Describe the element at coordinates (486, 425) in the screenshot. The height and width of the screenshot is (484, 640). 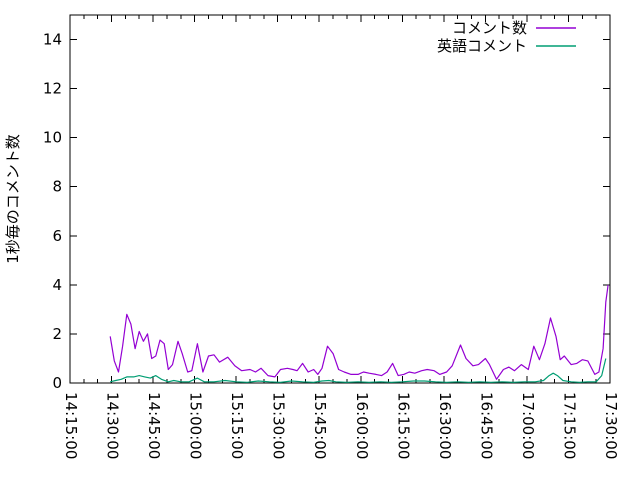
I see `x-tick-label: 16:45:00` at that location.